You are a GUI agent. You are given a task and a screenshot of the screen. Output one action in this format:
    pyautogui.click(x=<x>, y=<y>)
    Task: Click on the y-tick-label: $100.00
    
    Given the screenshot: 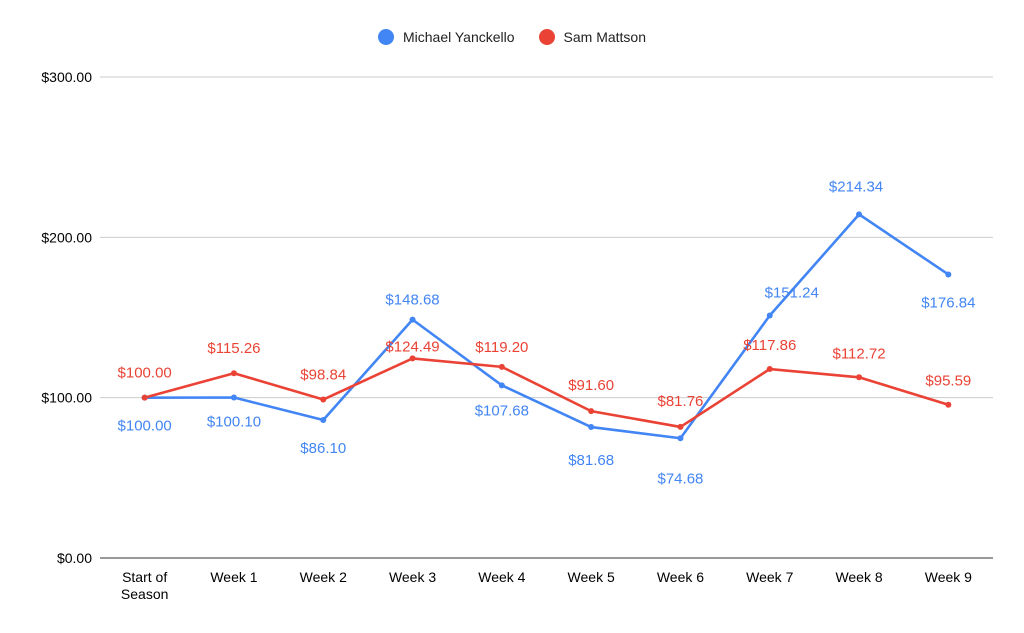 What is the action you would take?
    pyautogui.click(x=66, y=398)
    